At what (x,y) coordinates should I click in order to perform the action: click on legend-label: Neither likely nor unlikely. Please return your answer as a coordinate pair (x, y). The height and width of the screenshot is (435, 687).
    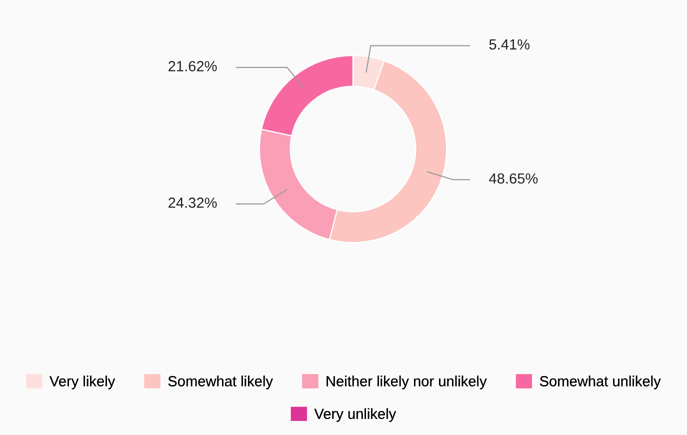
    Looking at the image, I should click on (406, 383).